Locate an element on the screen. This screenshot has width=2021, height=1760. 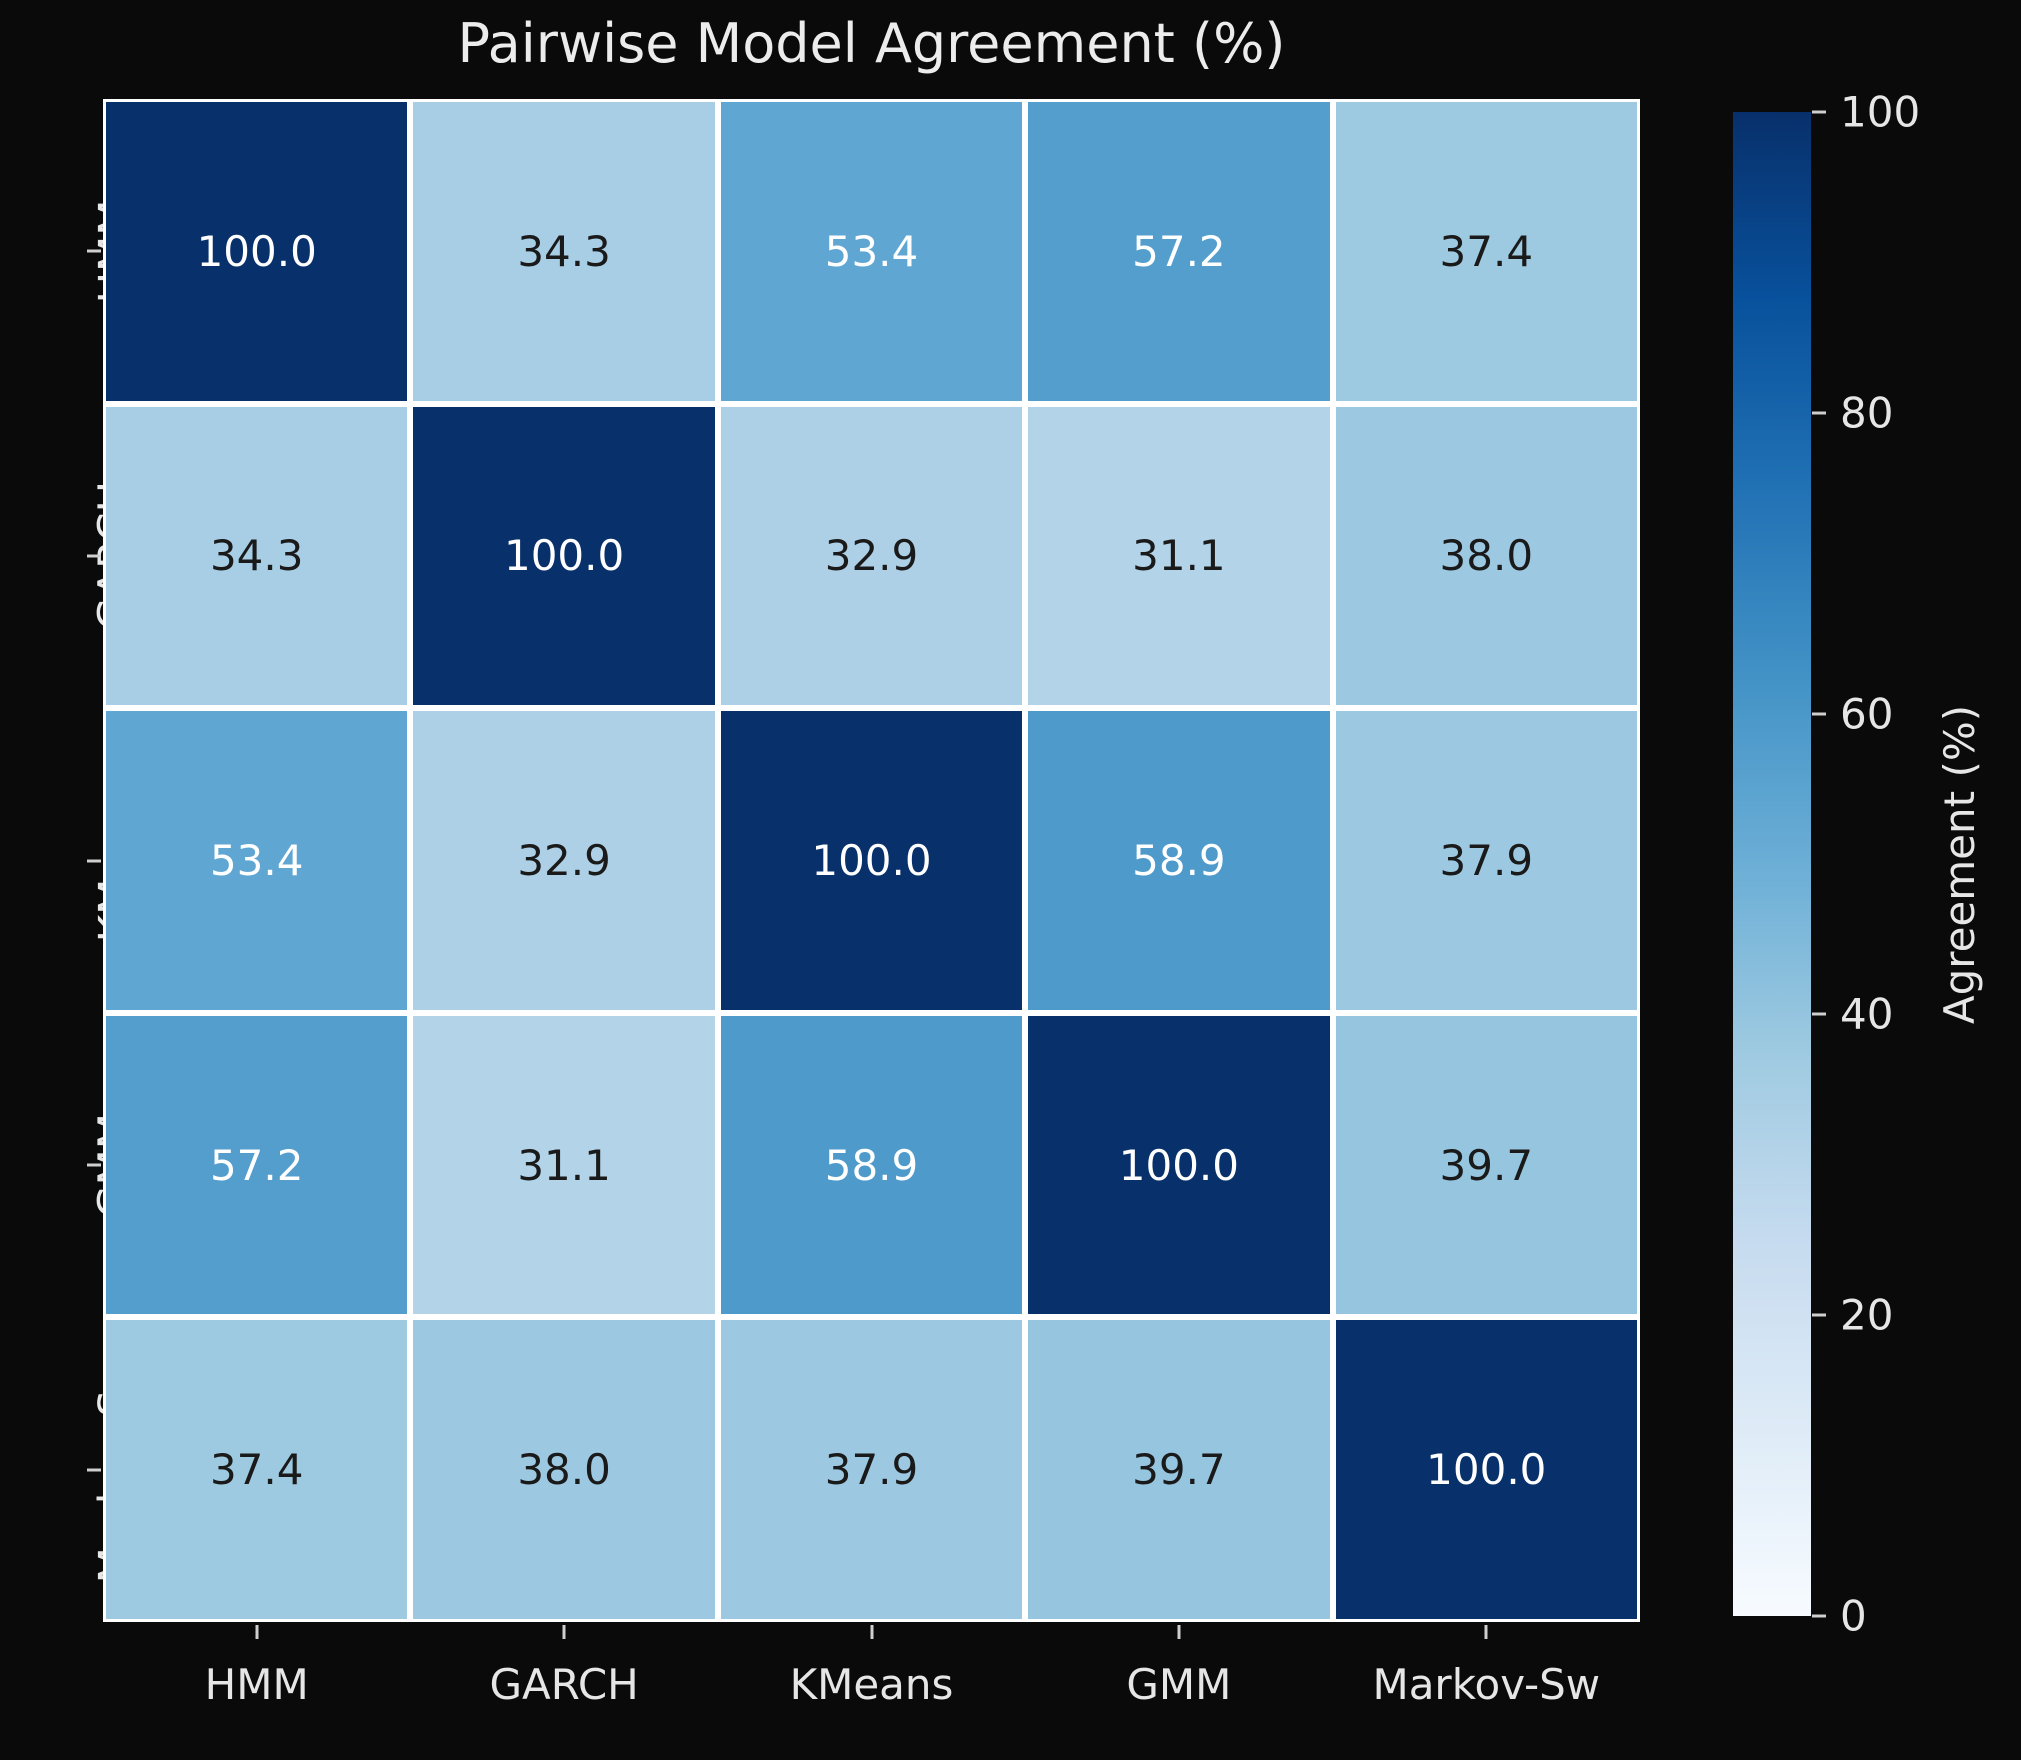
colorbar-axis-label-text: Agreement (%) is located at coordinates (1960, 864).